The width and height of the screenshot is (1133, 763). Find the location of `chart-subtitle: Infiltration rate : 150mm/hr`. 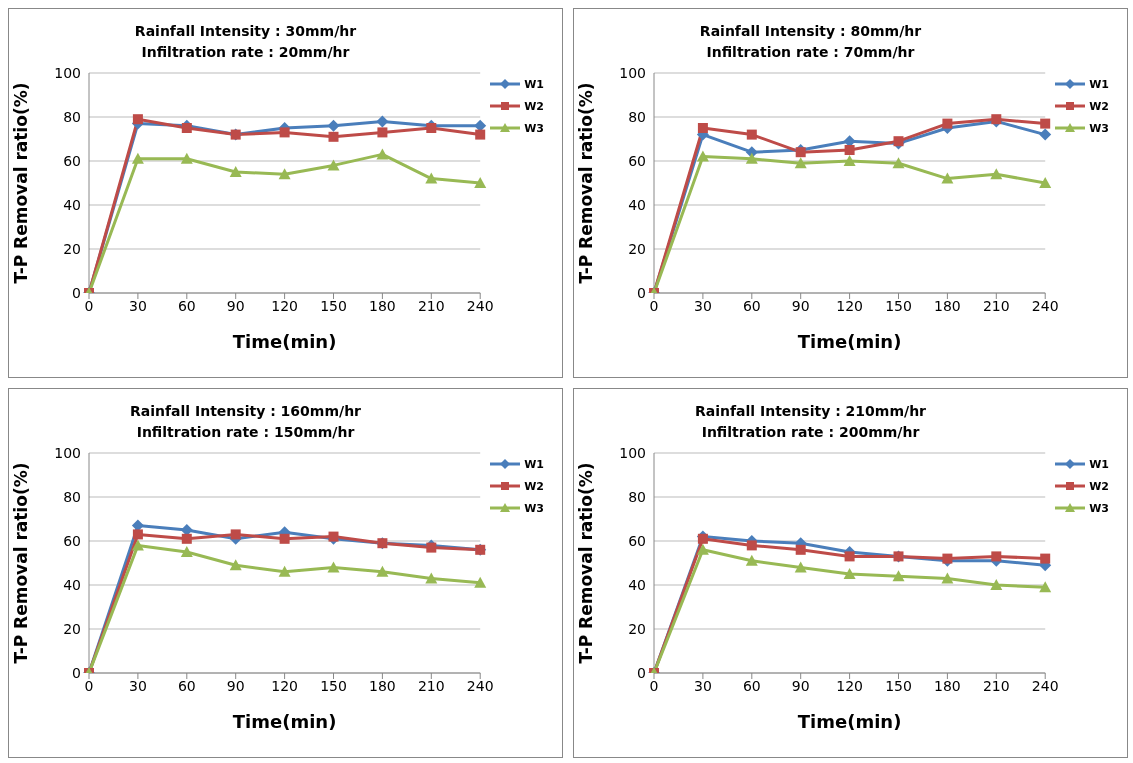

chart-subtitle: Infiltration rate : 150mm/hr is located at coordinates (245, 432).